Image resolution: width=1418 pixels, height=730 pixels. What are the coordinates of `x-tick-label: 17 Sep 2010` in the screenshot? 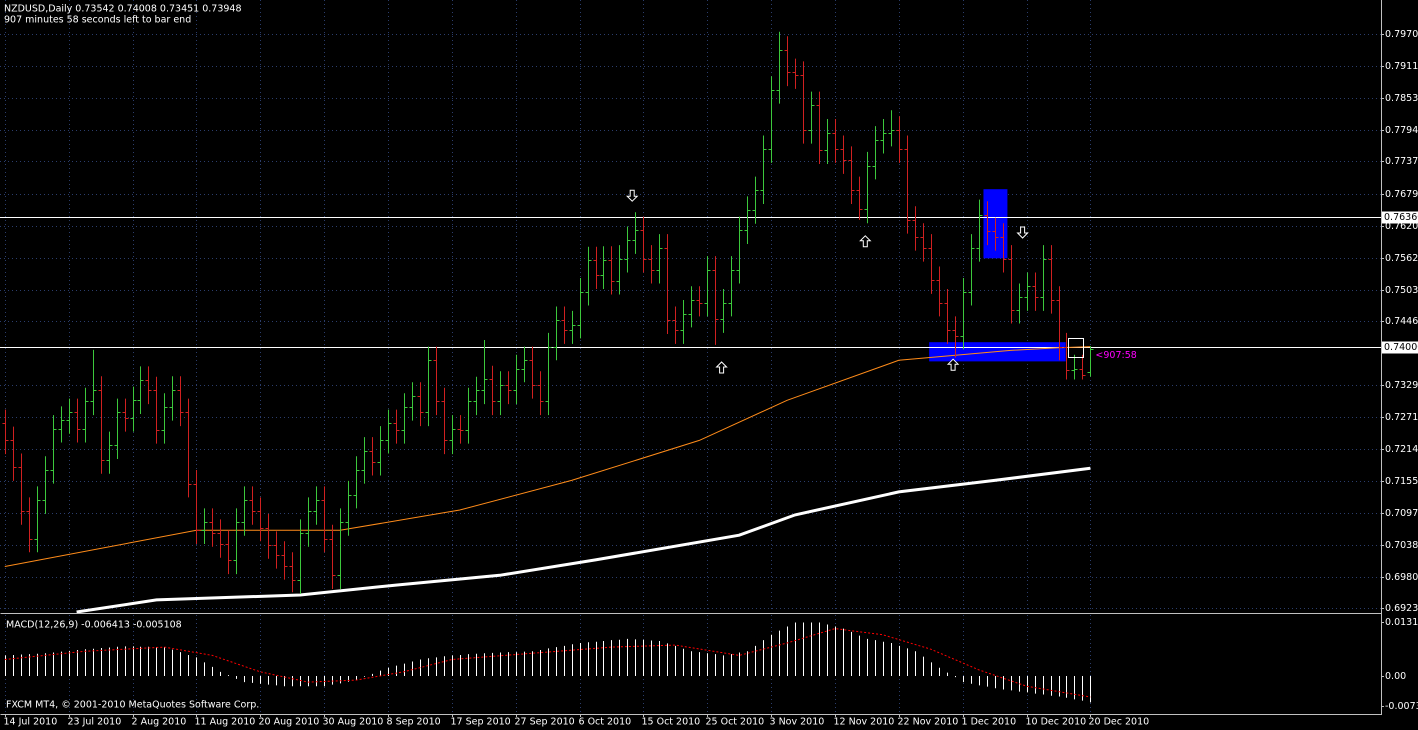 It's located at (481, 722).